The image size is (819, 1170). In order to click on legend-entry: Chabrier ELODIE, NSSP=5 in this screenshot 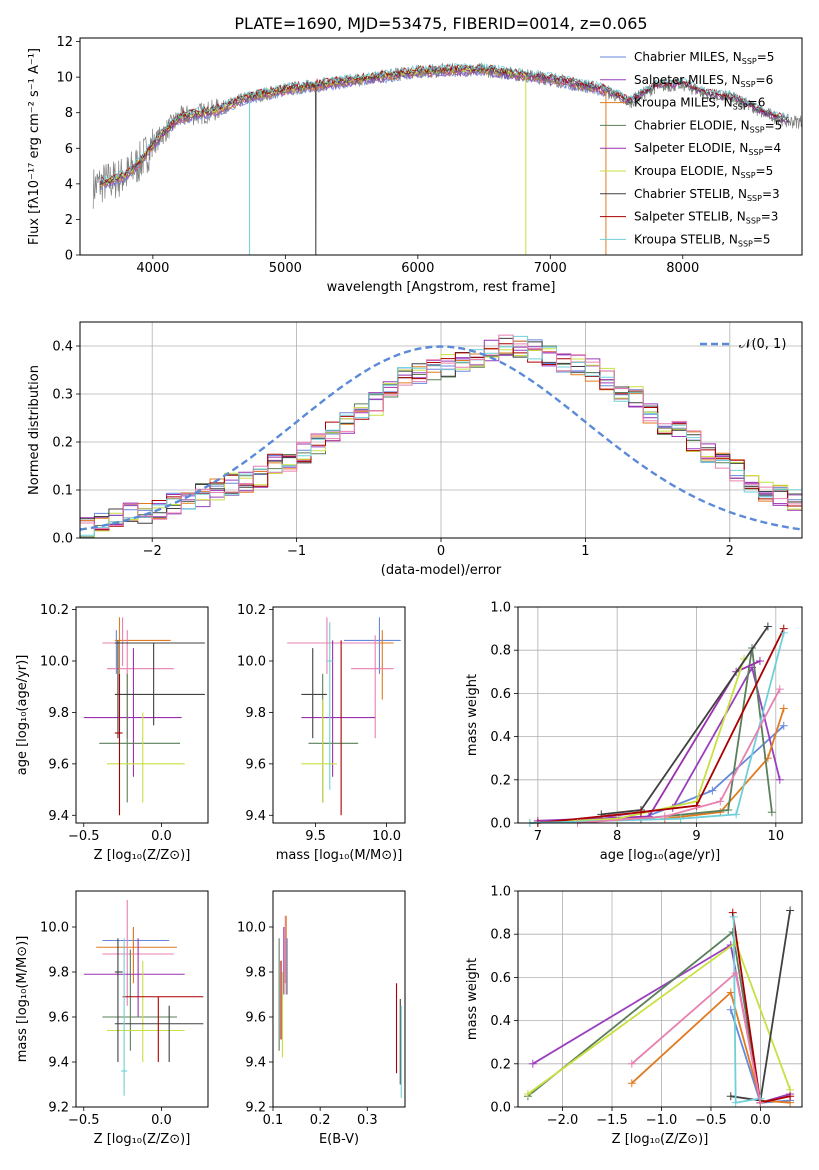, I will do `click(708, 126)`.